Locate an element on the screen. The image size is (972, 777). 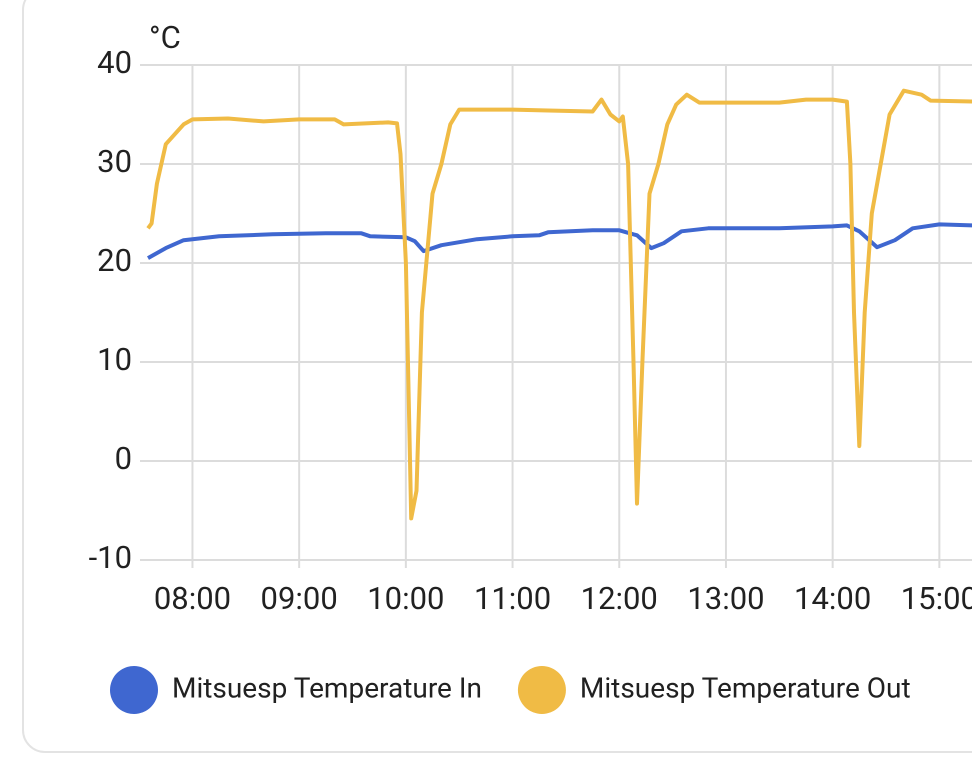
x-tick-label: 12:00 is located at coordinates (619, 598).